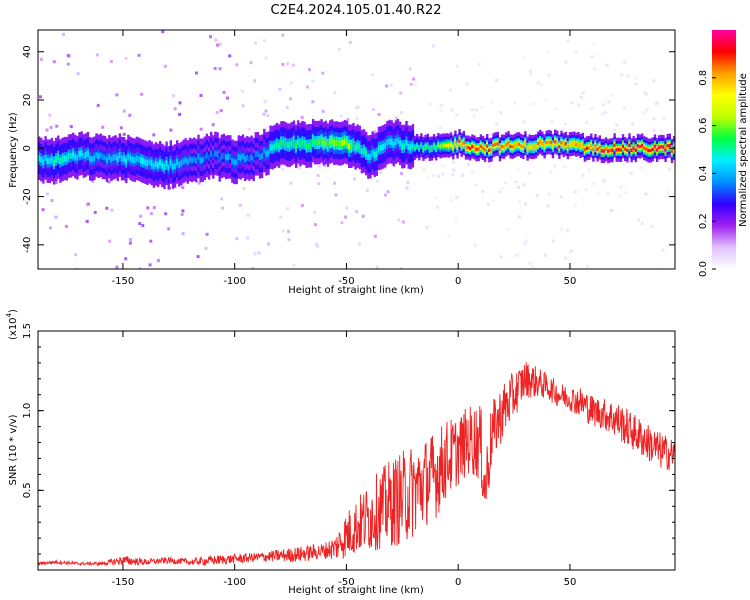  I want to click on spectrogram-x-tick-label: 0, so click(458, 281).